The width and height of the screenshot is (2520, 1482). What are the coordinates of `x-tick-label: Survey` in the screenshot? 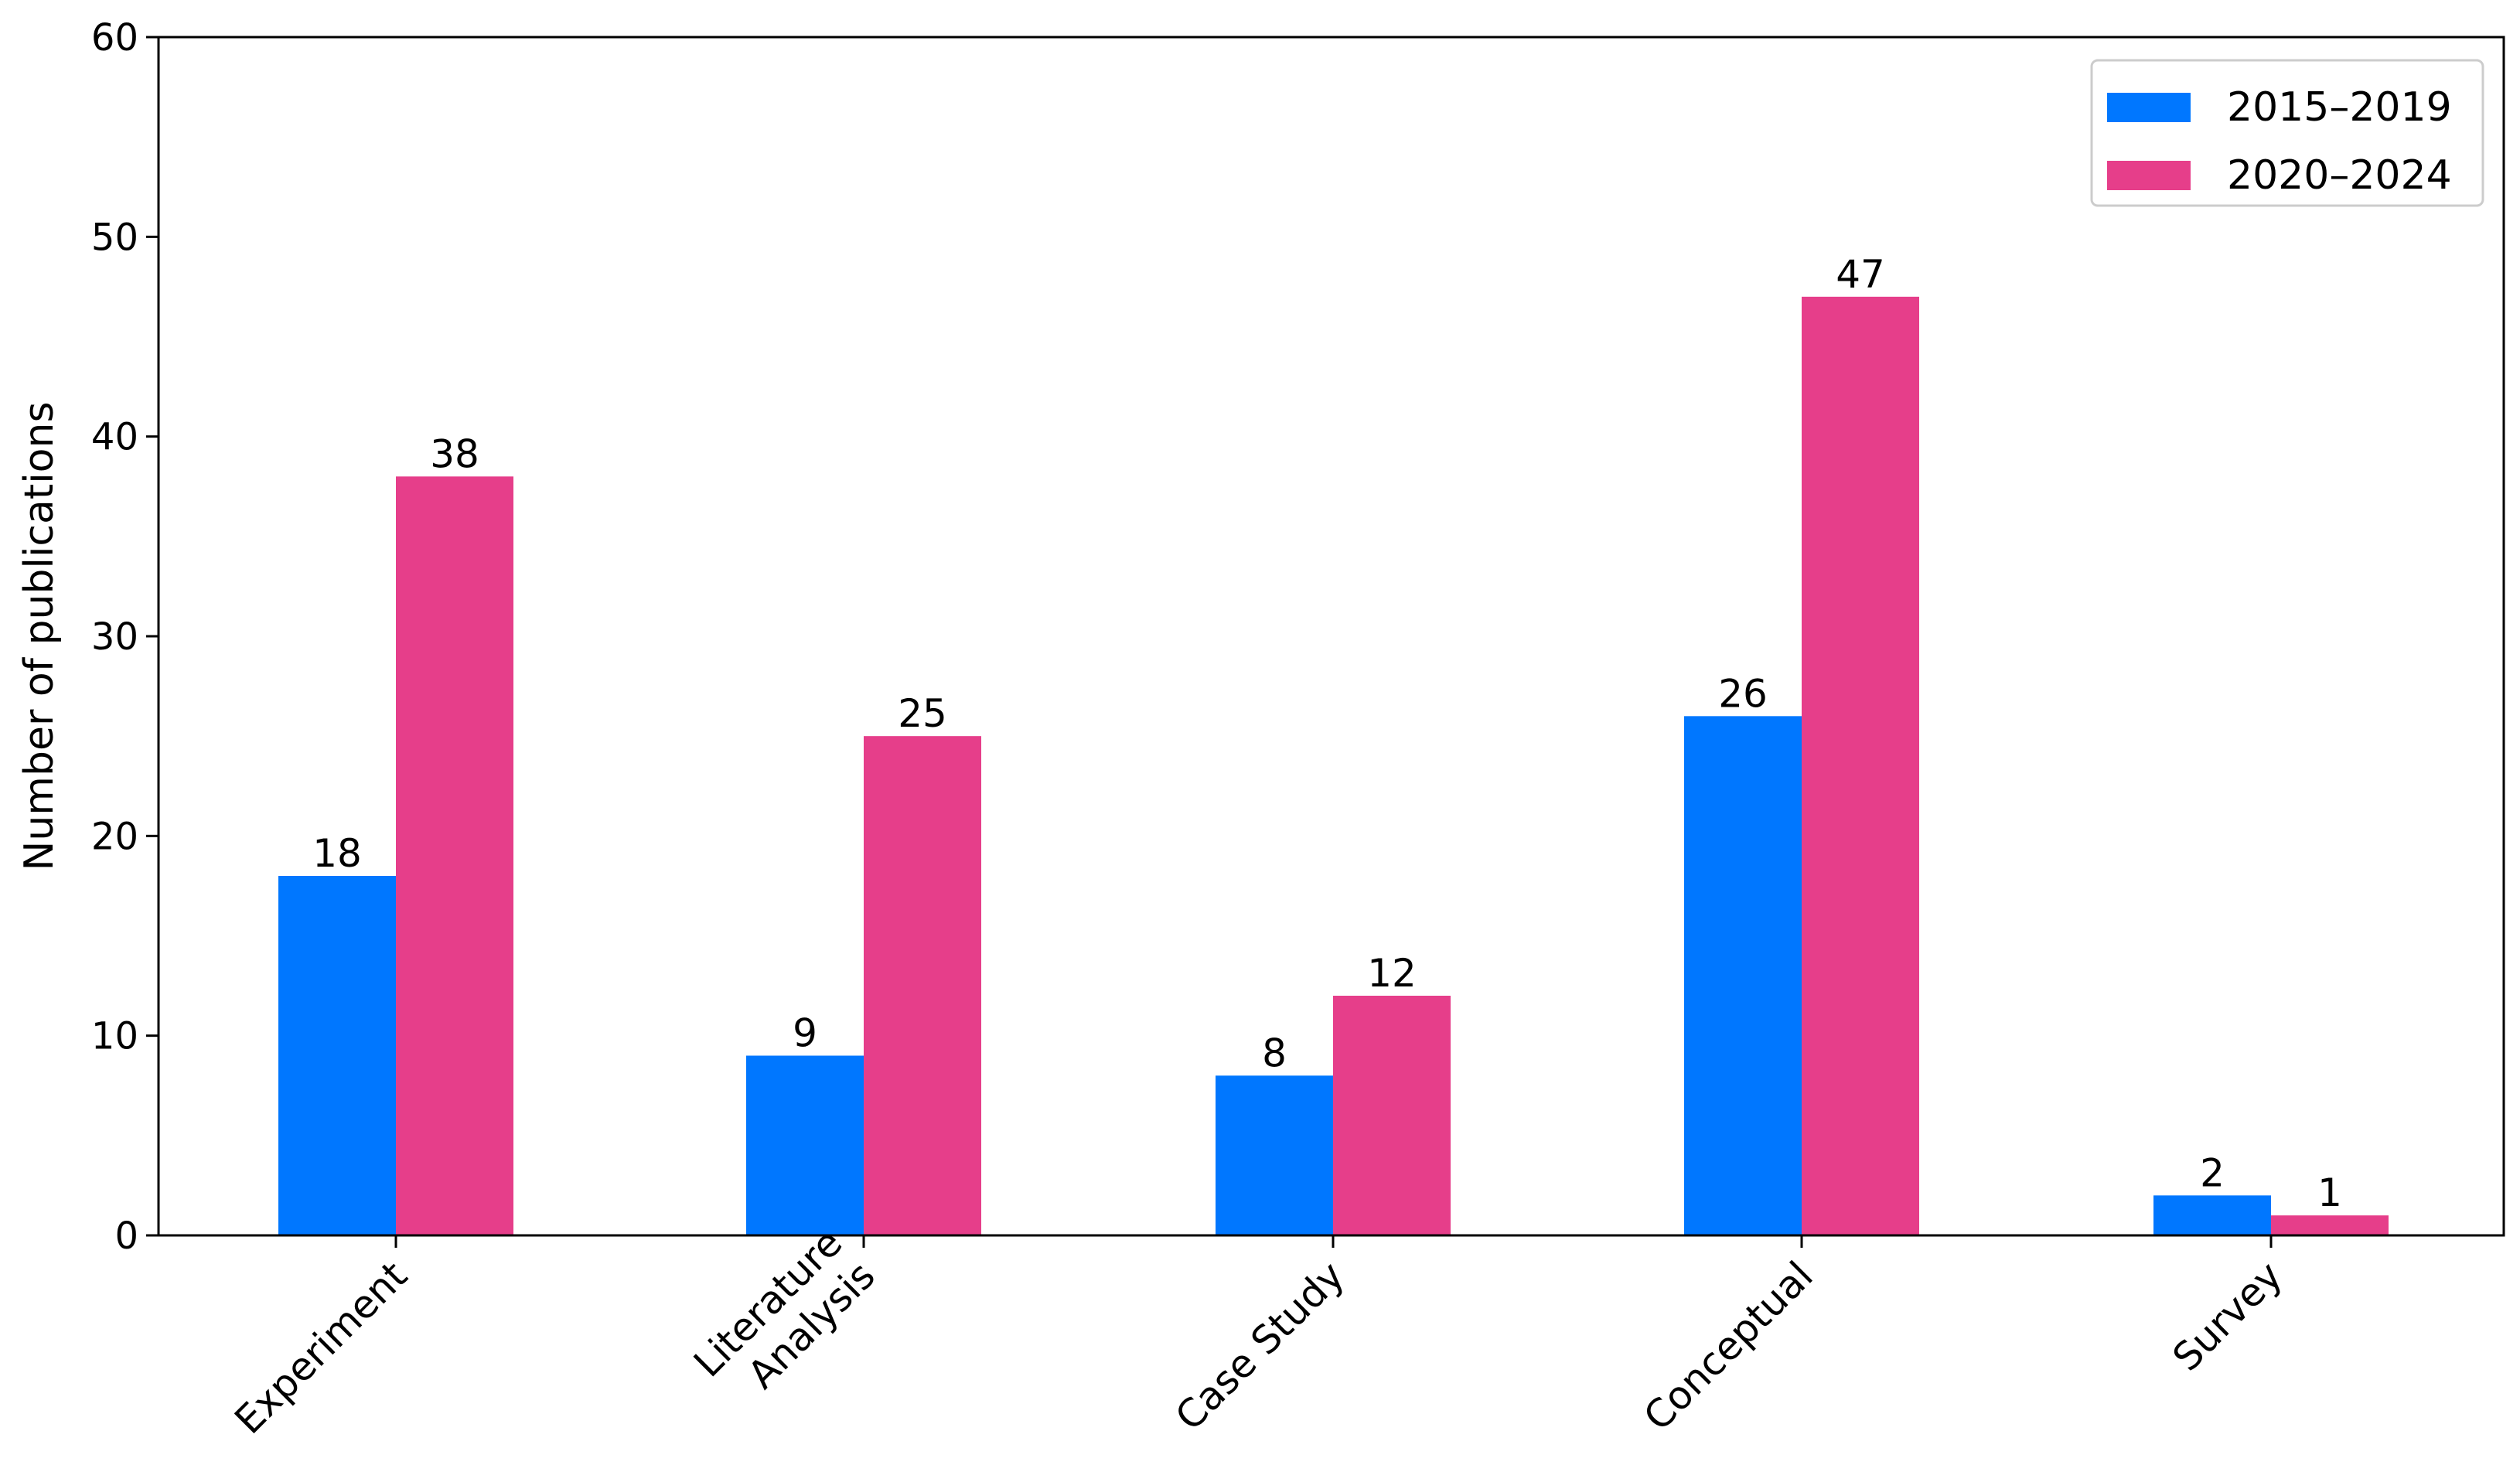 It's located at (2227, 1316).